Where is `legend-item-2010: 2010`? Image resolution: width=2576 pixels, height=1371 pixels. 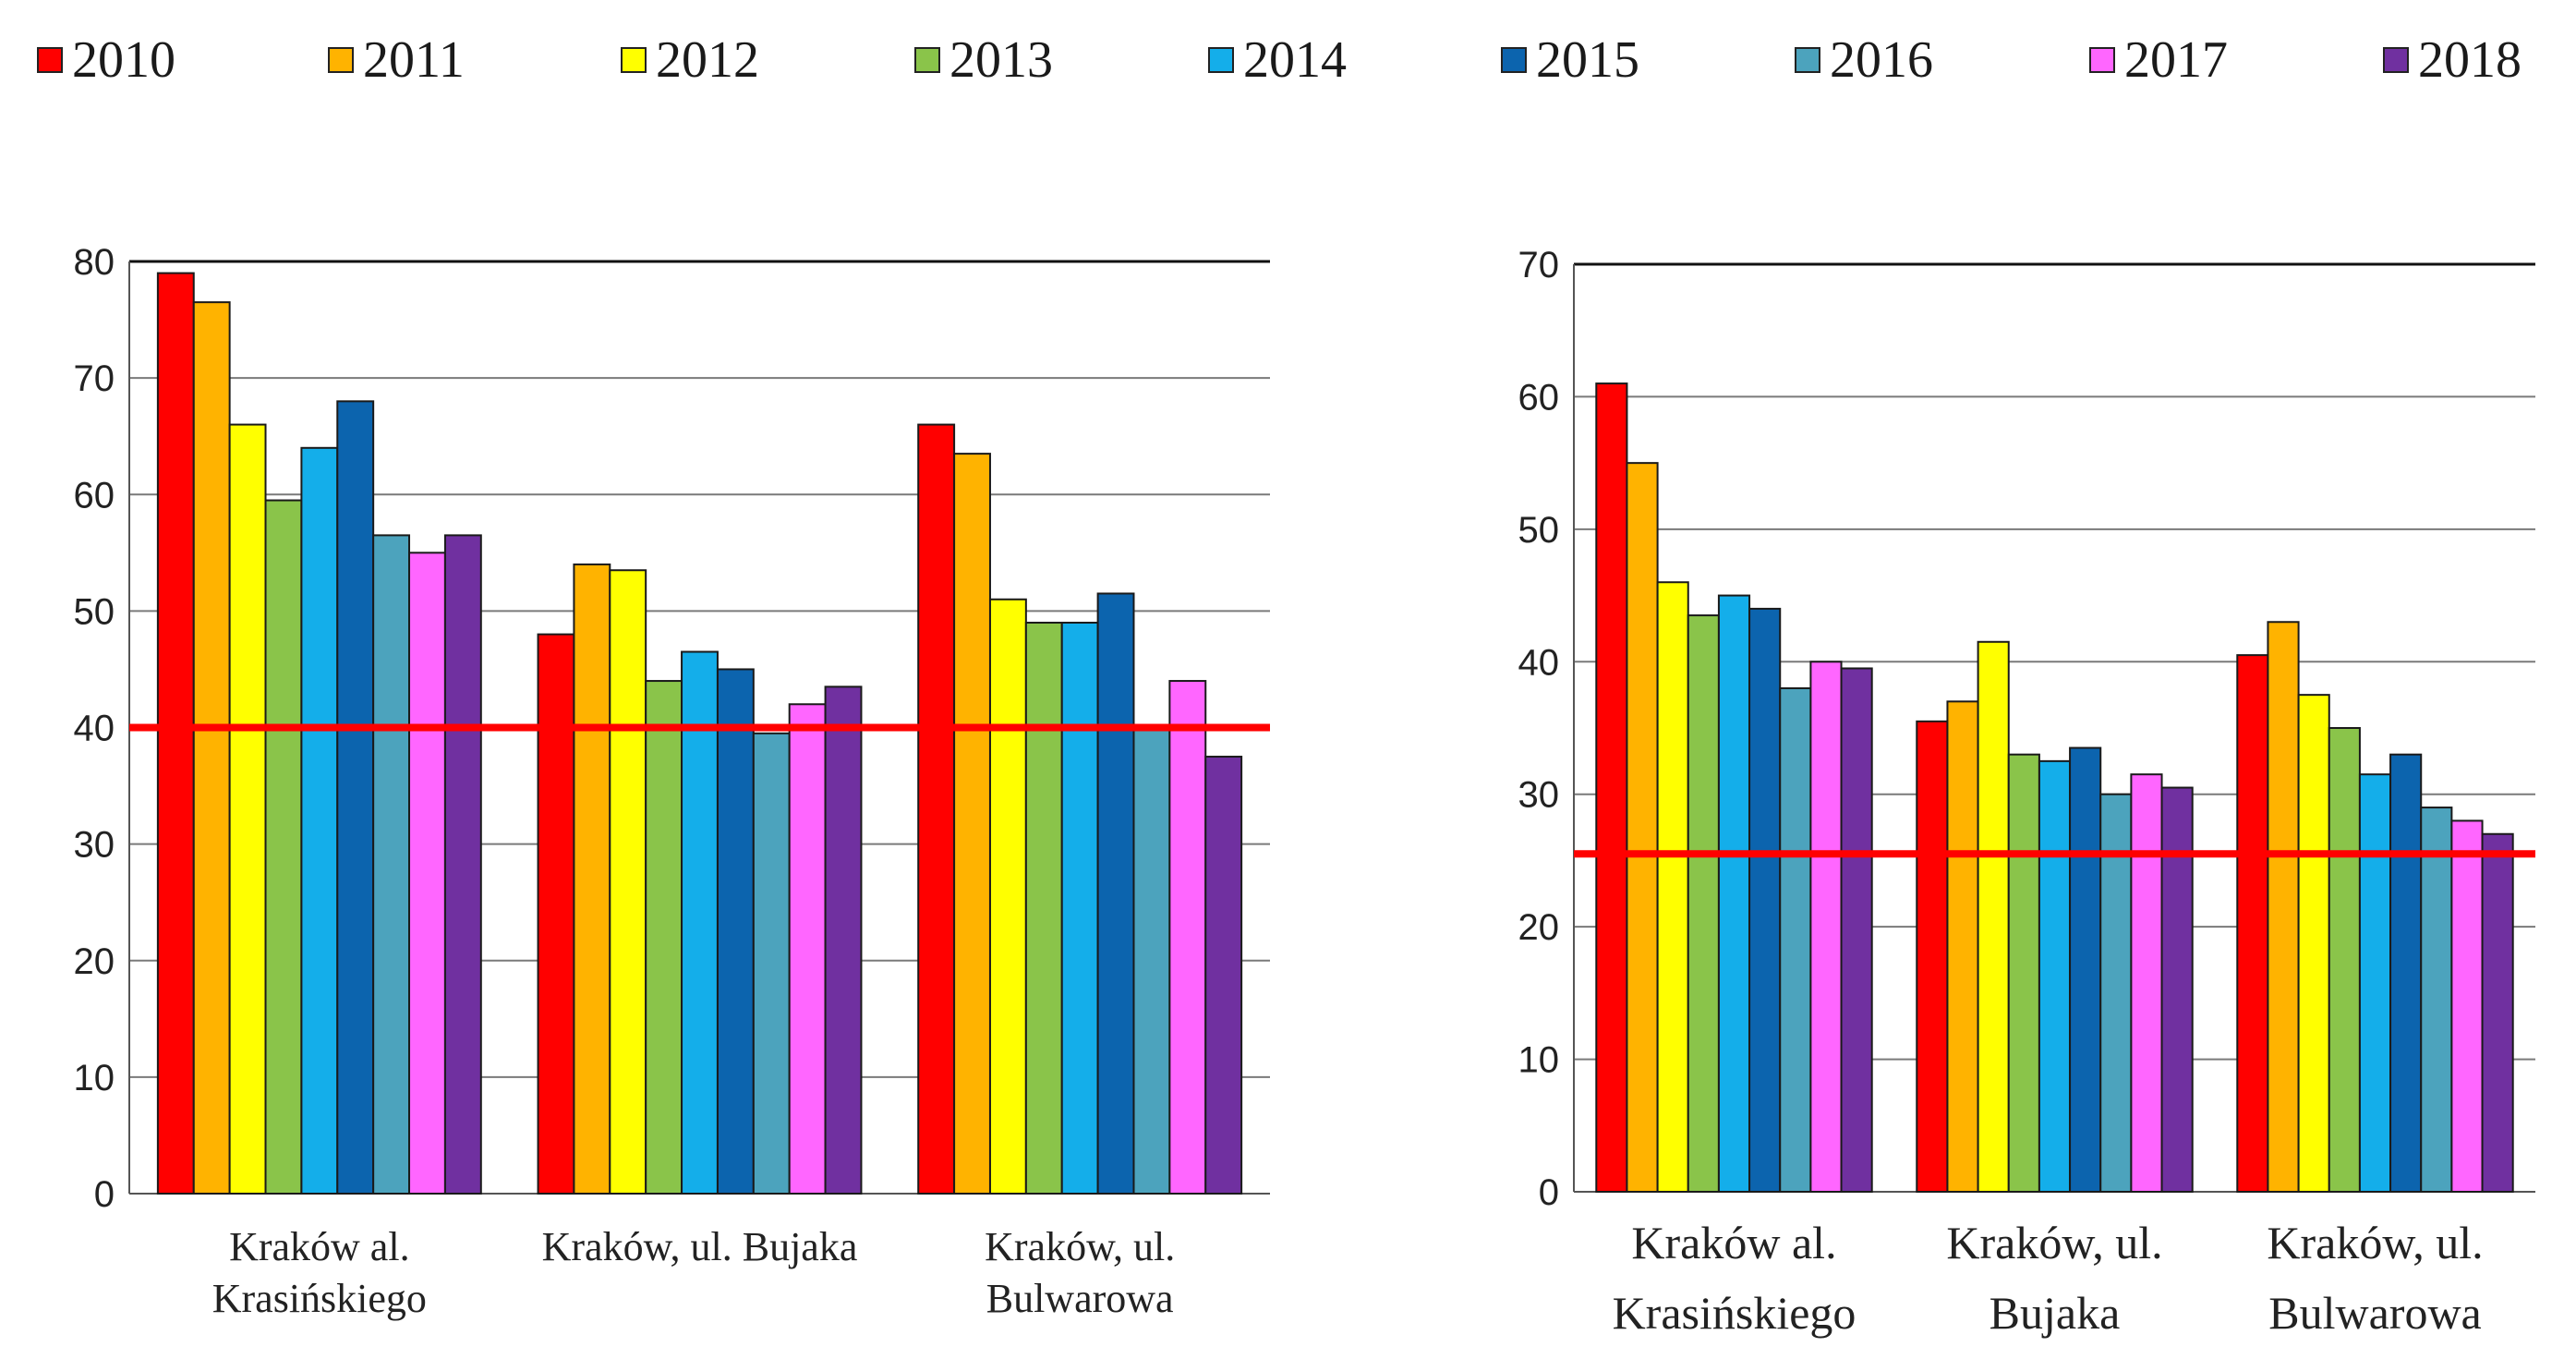
legend-item-2010: 2010 is located at coordinates (106, 60).